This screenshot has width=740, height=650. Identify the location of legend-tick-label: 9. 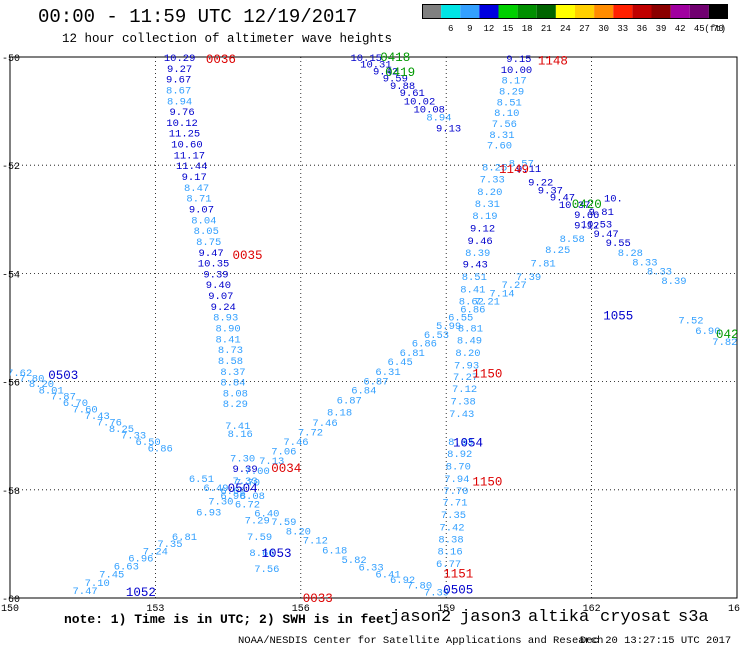
(469, 29).